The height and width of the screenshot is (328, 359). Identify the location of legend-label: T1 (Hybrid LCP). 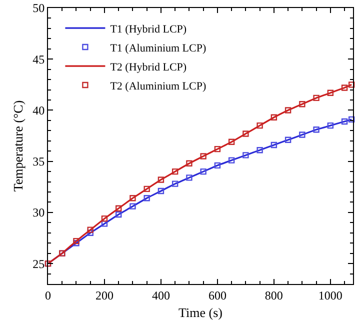
(148, 29).